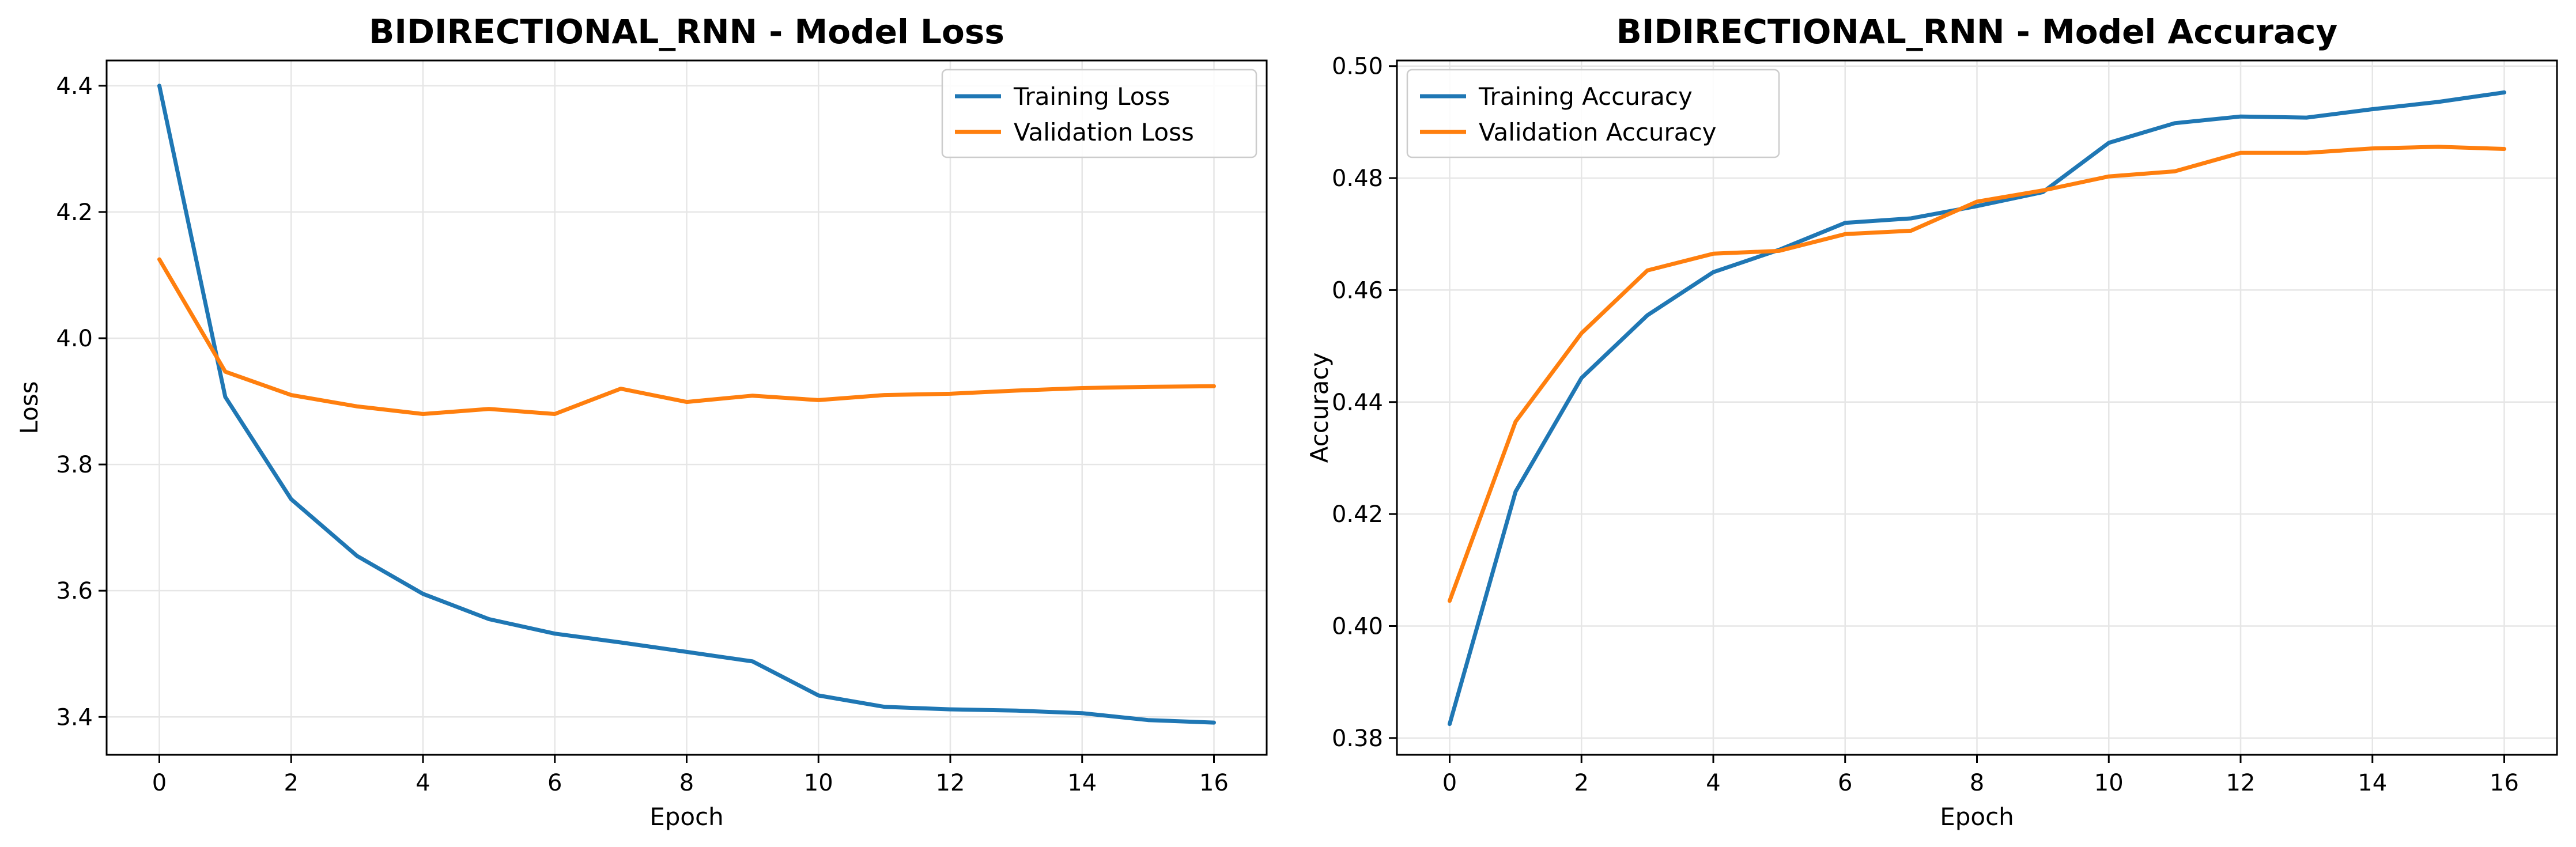 This screenshot has width=2576, height=847. I want to click on accuracy-y-tick-label-4: 0.46, so click(1358, 290).